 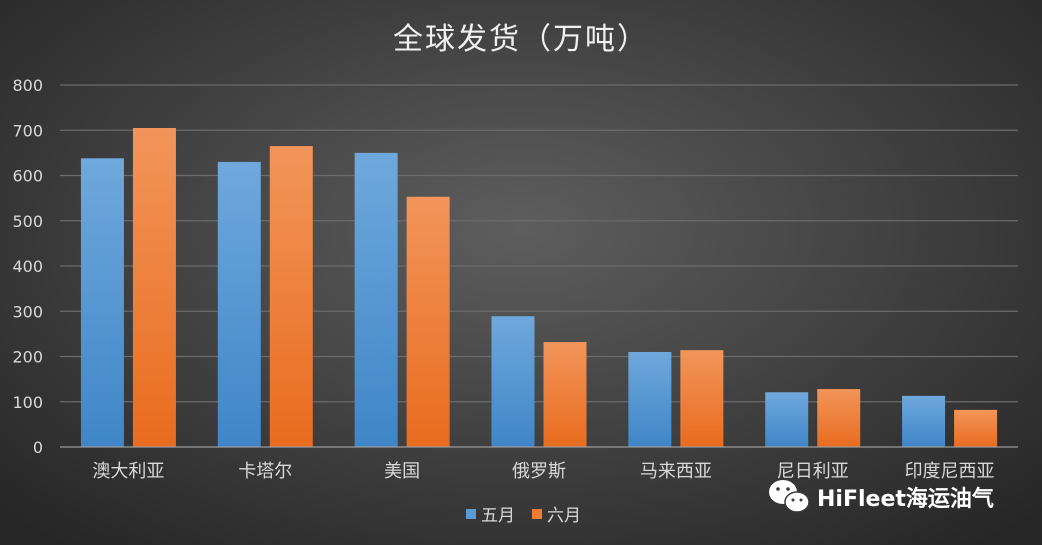 I want to click on wechat-icon, so click(x=789, y=496).